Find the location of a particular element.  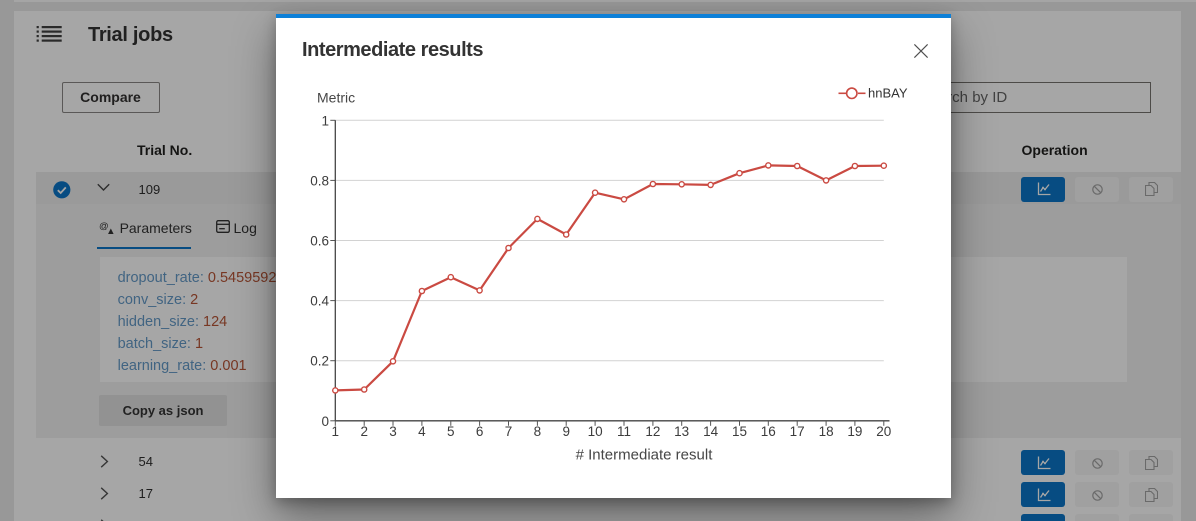

svg-text: 5 is located at coordinates (451, 431).